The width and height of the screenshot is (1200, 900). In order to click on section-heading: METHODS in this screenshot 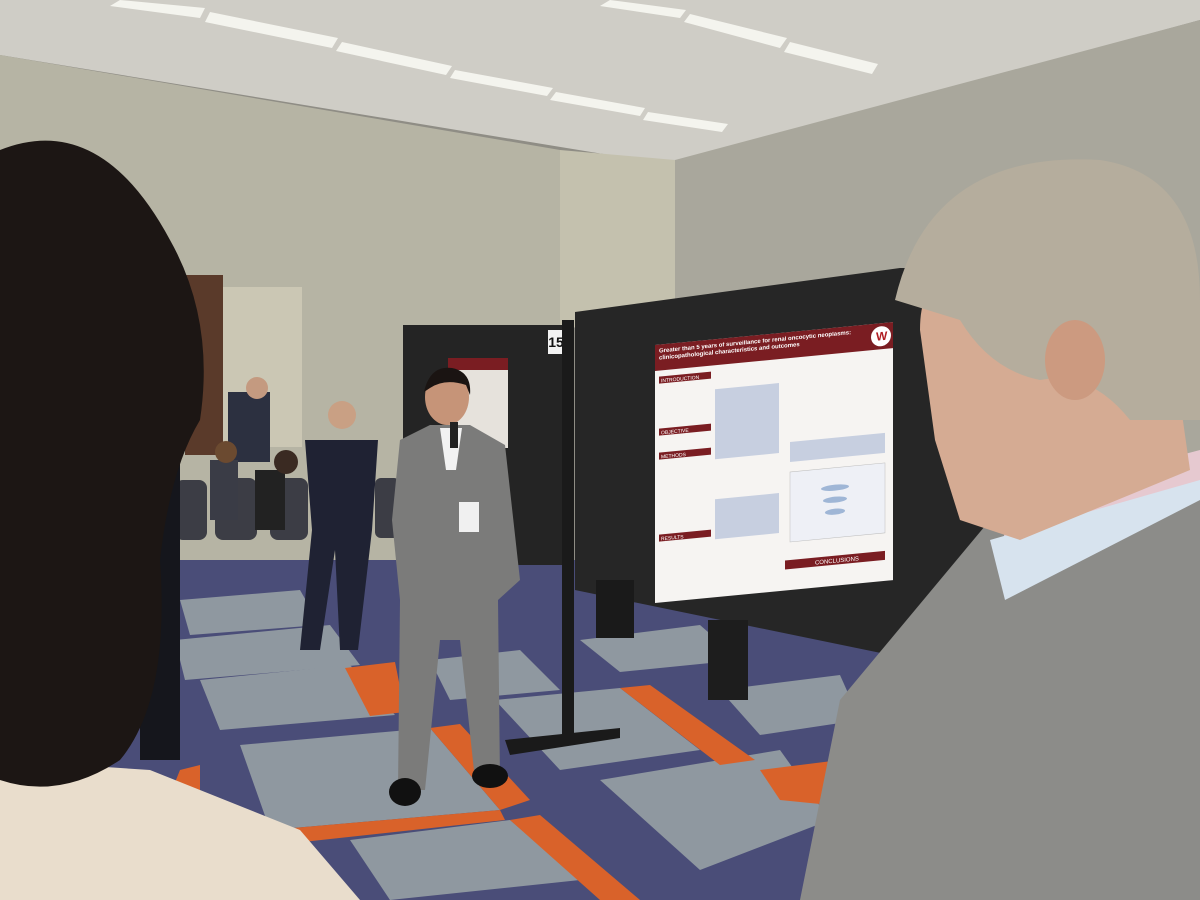, I will do `click(674, 456)`.